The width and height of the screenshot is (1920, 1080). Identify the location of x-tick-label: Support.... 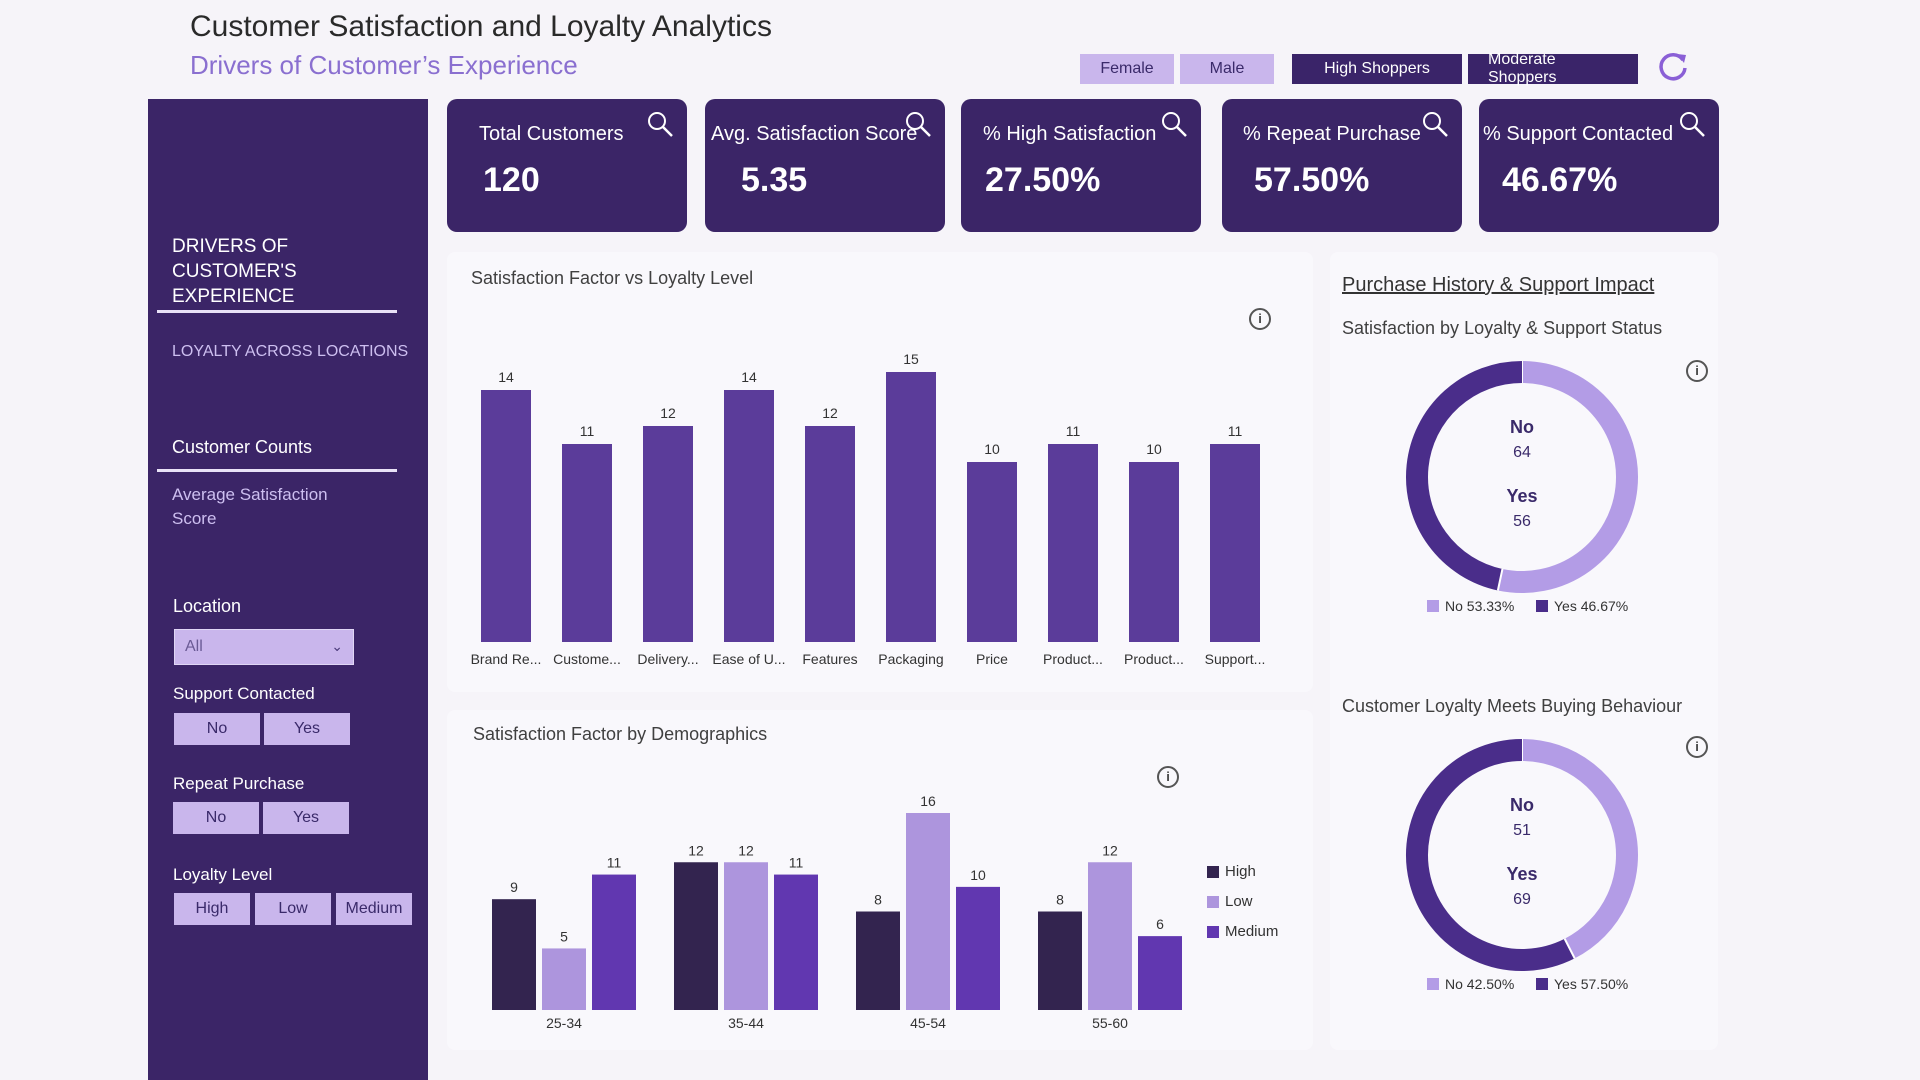
(1235, 659).